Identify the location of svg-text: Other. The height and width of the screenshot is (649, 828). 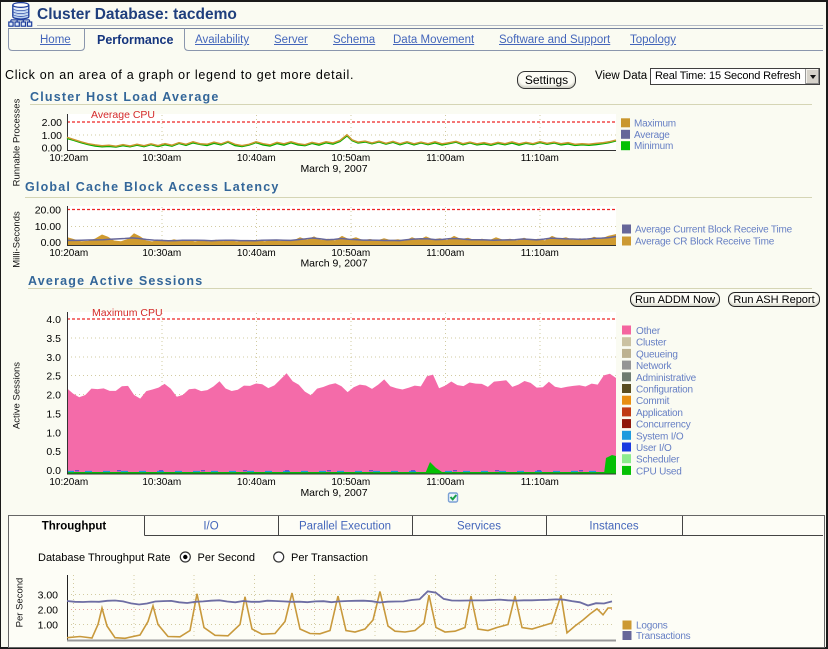
(648, 331).